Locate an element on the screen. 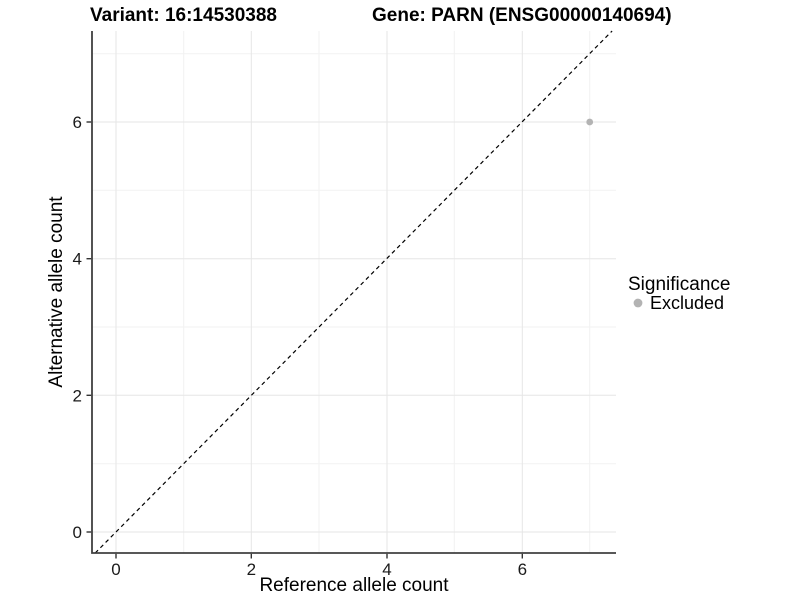 This screenshot has height=600, width=800. legend-title: Significance is located at coordinates (679, 284).